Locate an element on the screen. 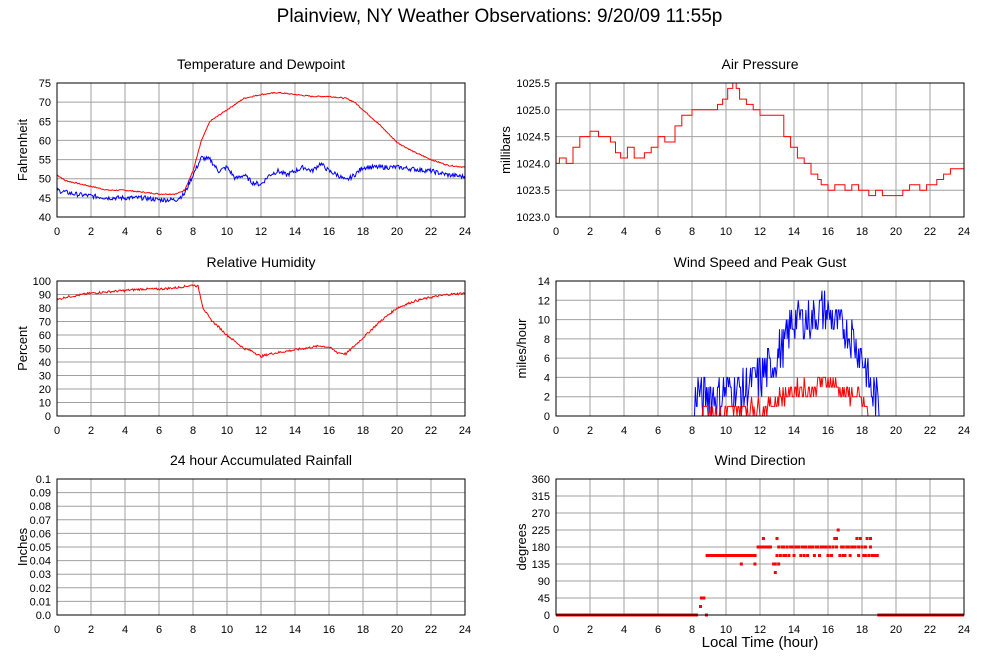  direction-plot-frame is located at coordinates (760, 547).